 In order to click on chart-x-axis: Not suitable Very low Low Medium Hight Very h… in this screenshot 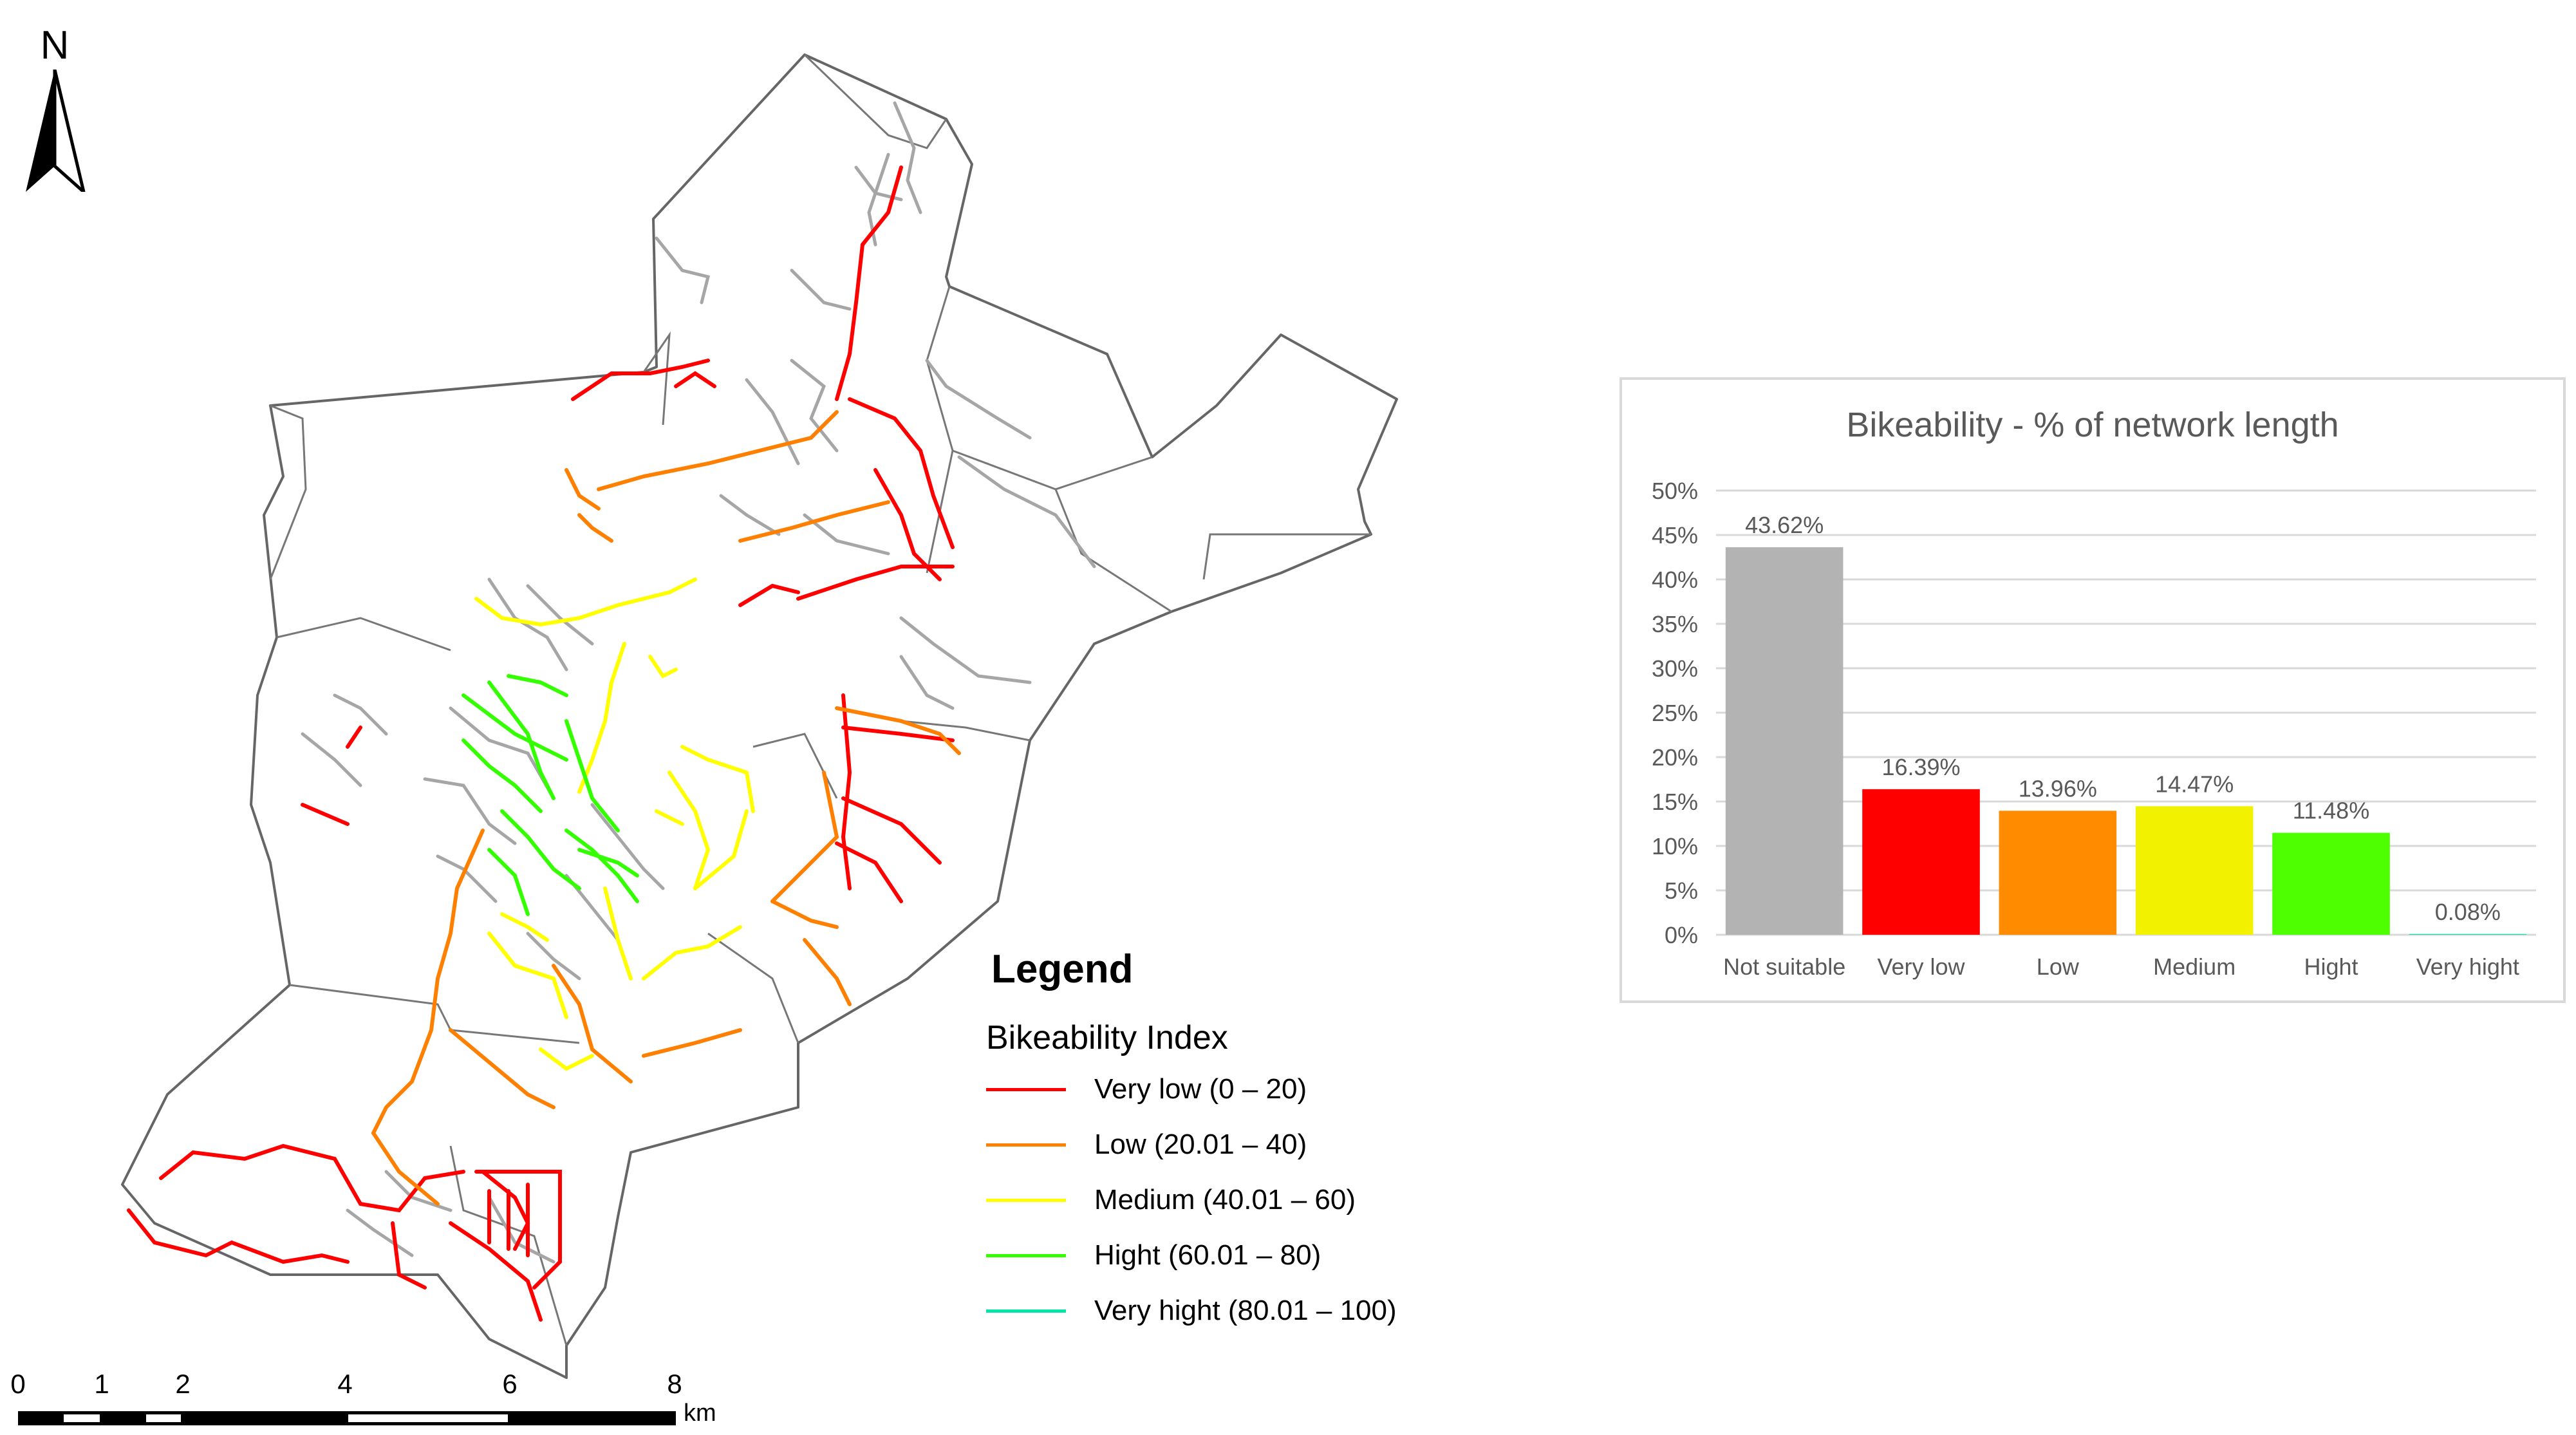, I will do `click(2121, 966)`.